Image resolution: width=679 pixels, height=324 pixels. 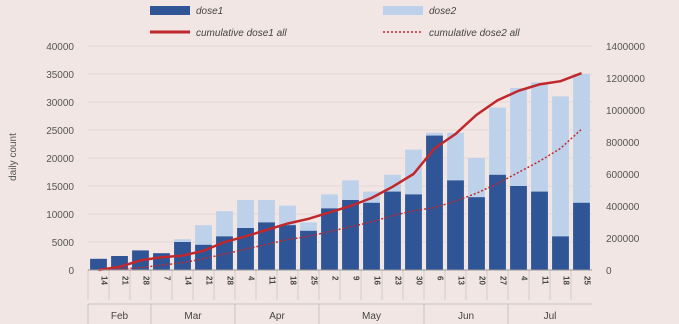 I want to click on month-label: Jul, so click(x=550, y=316).